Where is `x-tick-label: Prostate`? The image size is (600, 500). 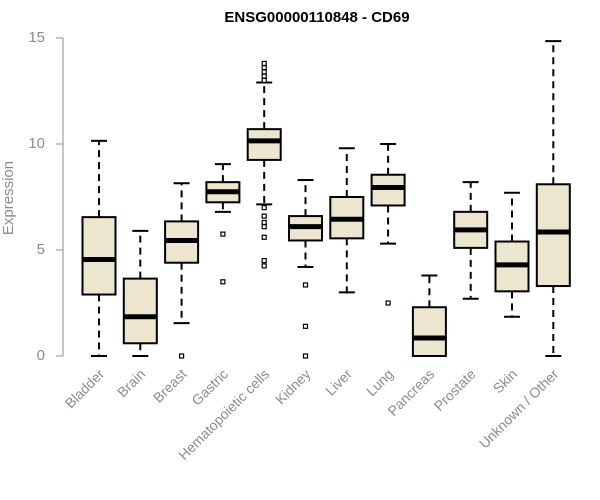
x-tick-label: Prostate is located at coordinates (455, 390).